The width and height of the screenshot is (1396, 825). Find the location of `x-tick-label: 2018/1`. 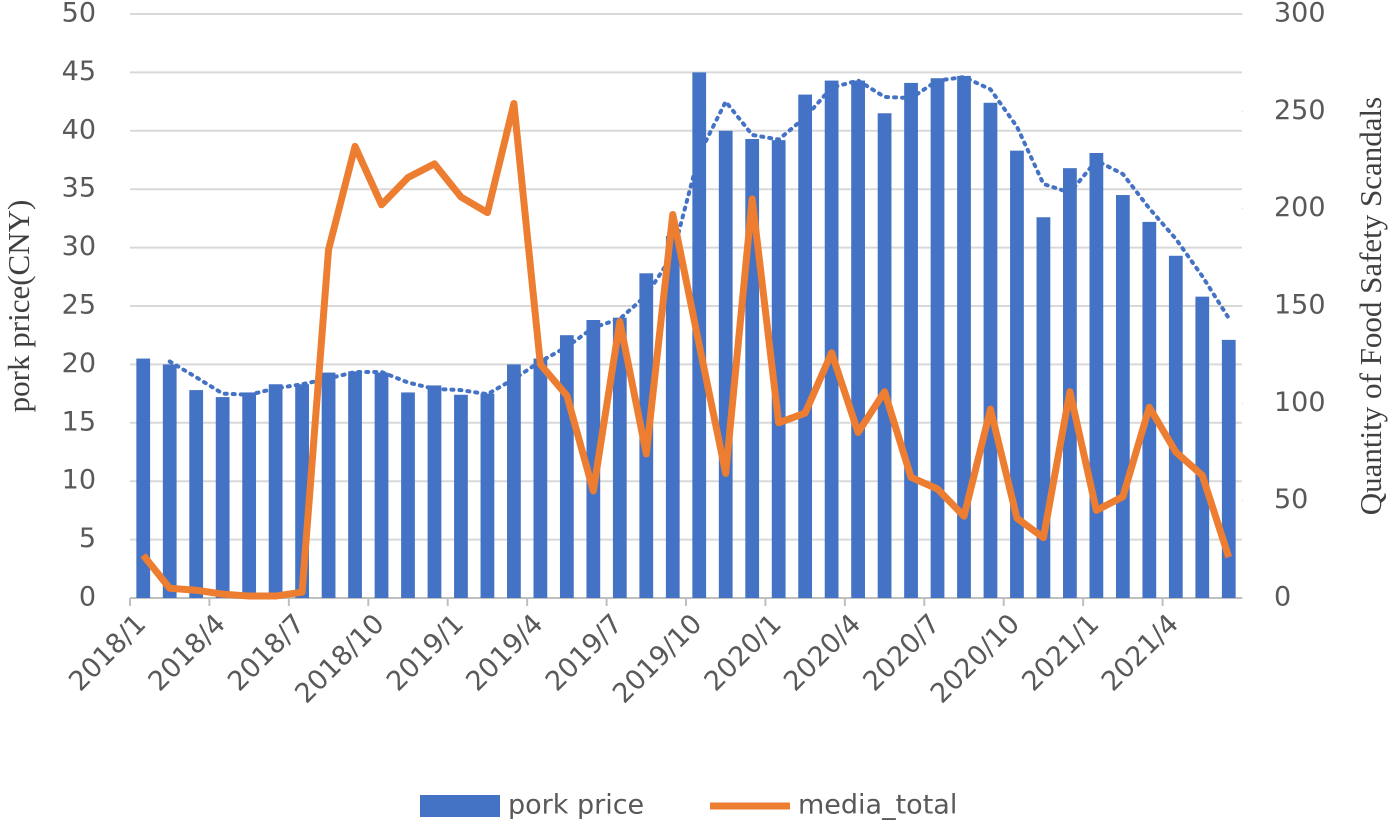

x-tick-label: 2018/1 is located at coordinates (107, 652).